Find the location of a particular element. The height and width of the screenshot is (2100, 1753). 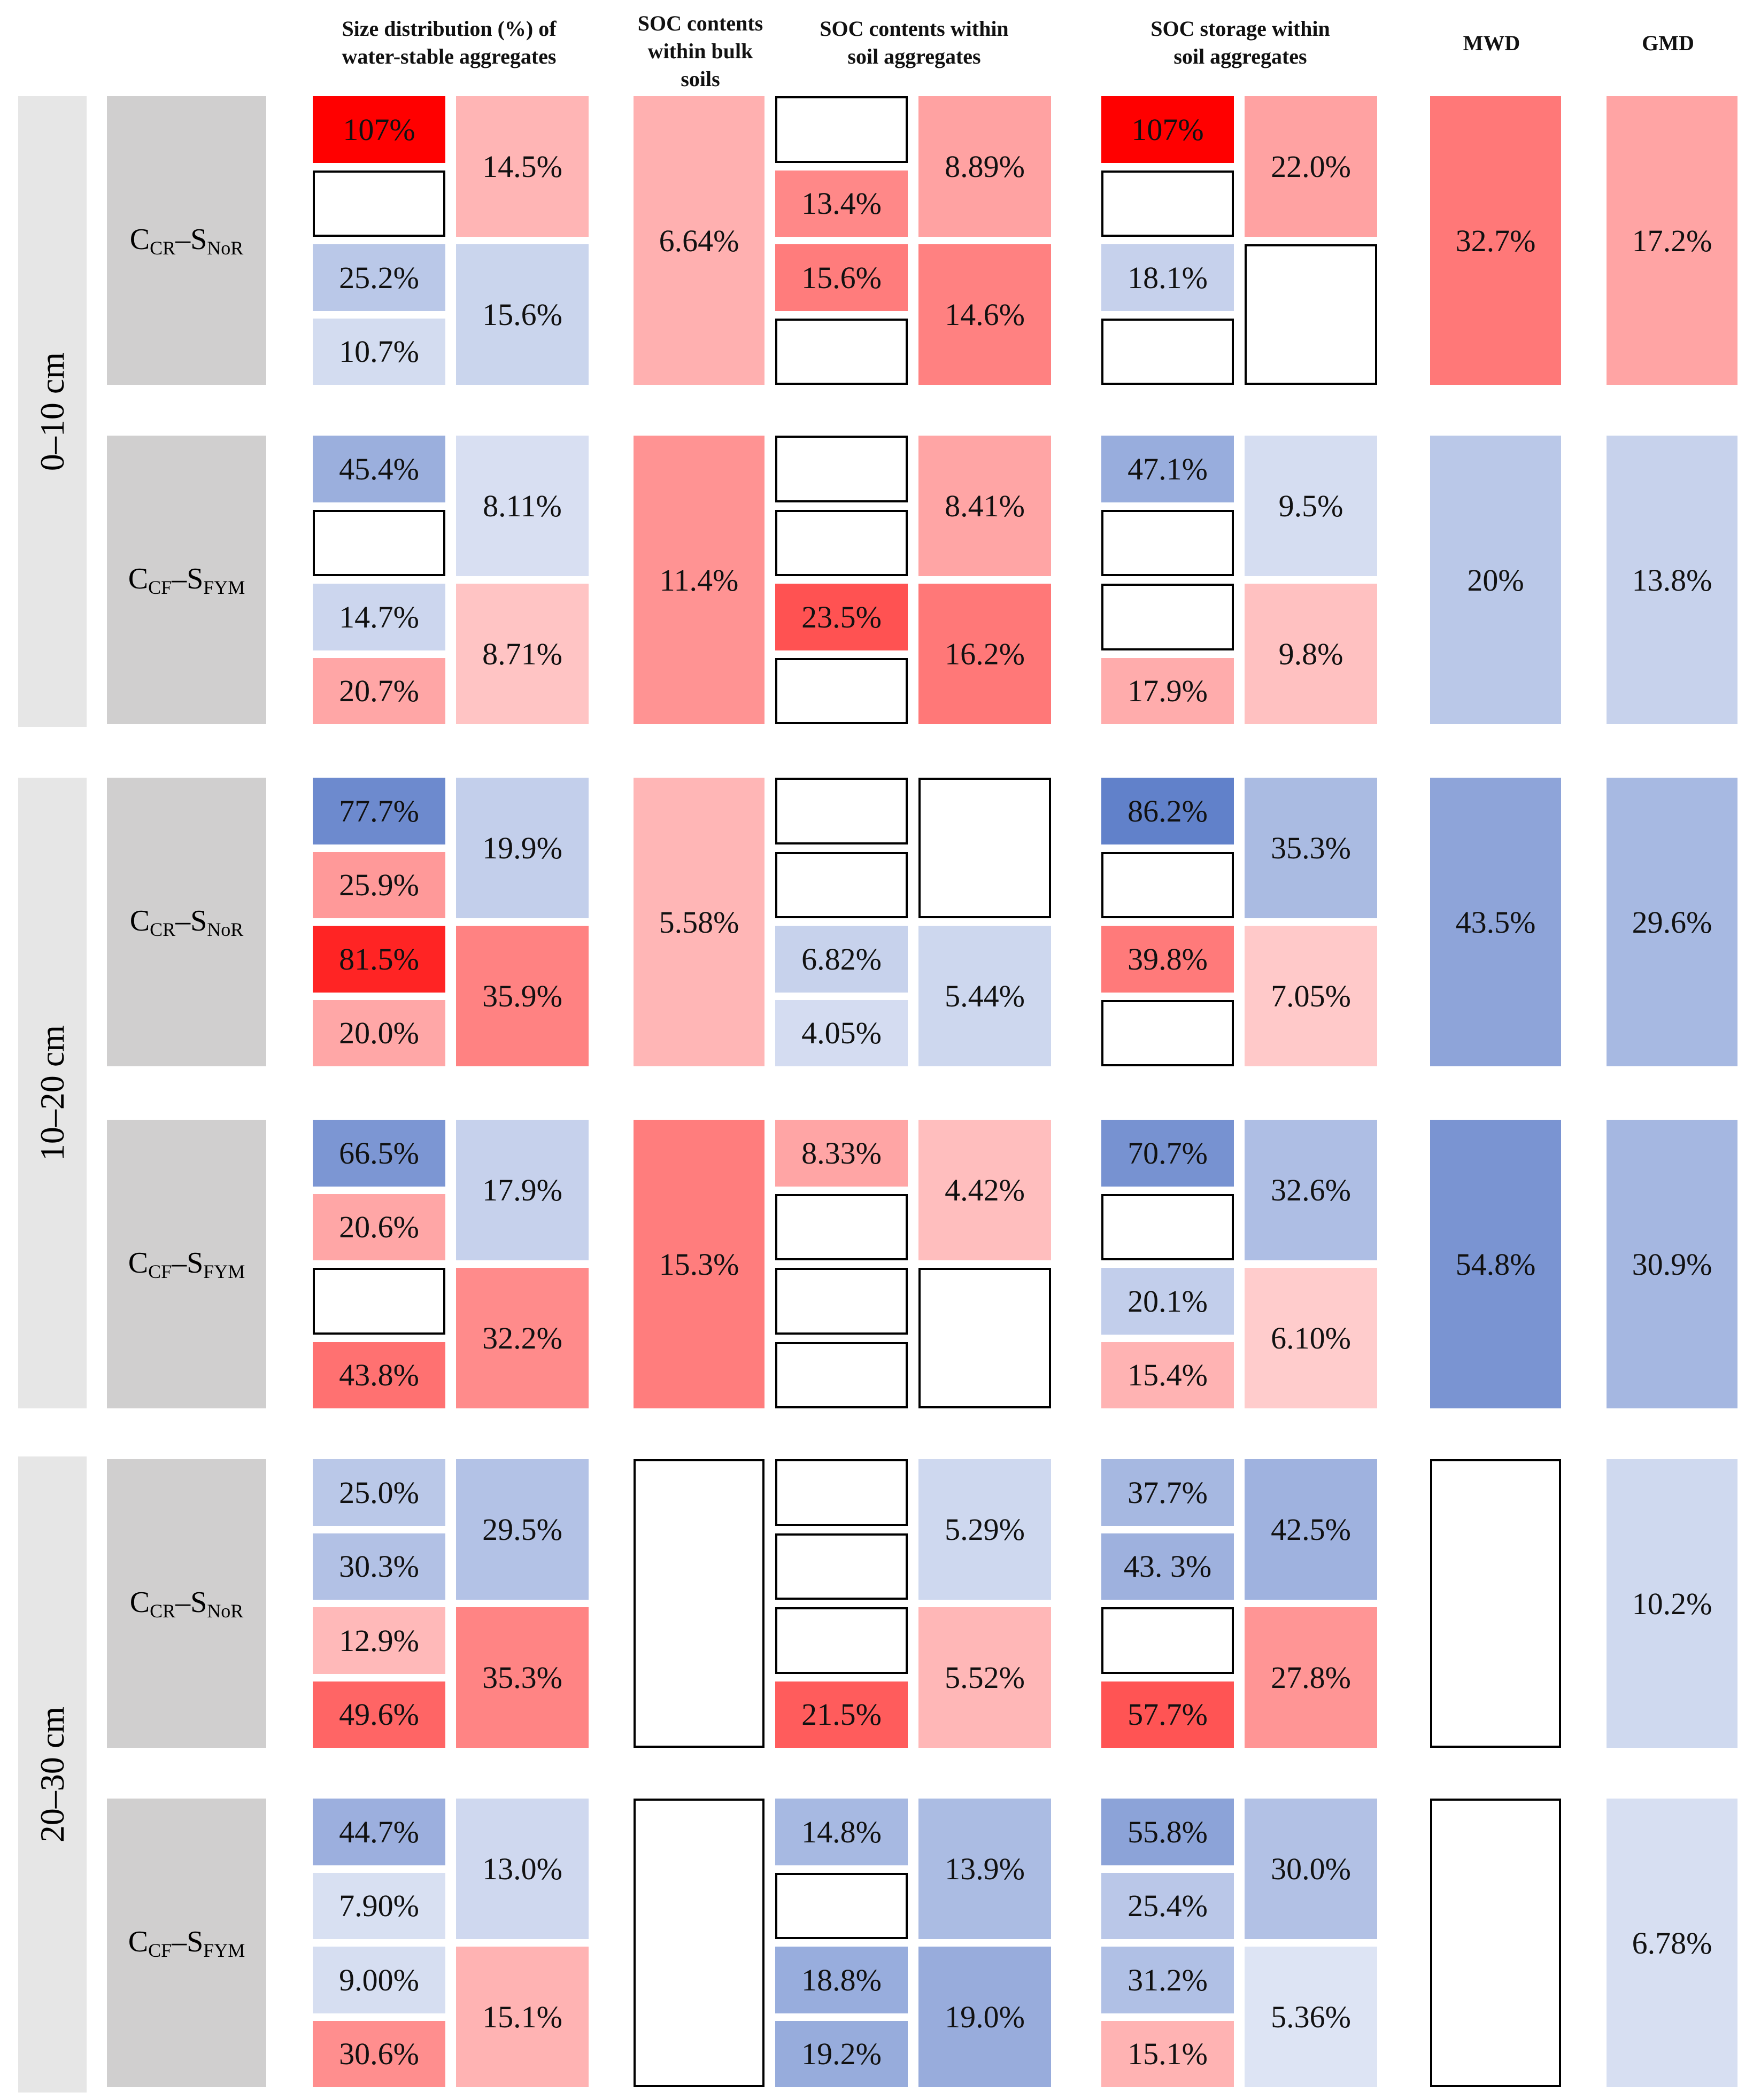

cell-value: 35.9% is located at coordinates (522, 996).